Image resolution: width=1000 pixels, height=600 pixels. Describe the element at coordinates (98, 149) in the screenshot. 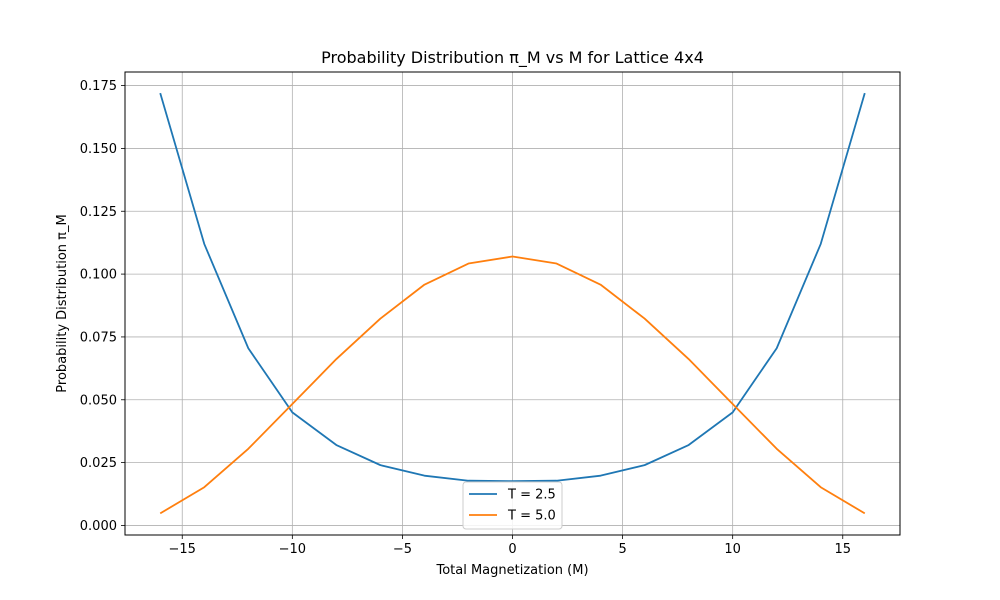

I see `y-tick-label: 0.150` at that location.